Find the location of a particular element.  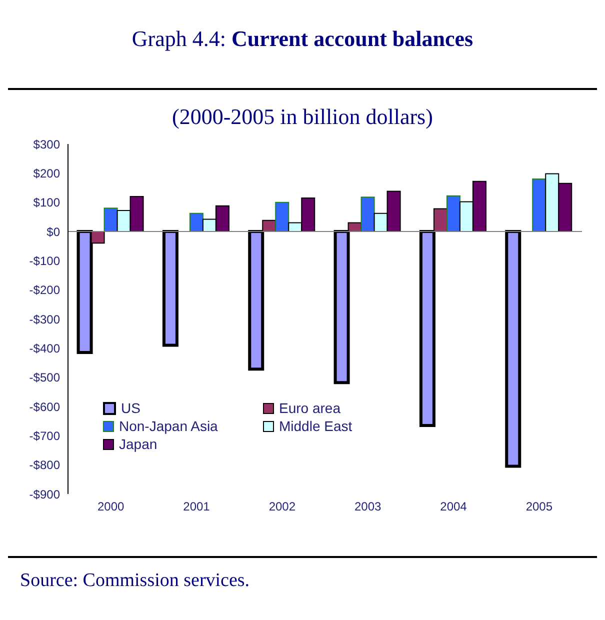

source-note: Source: Commission services. is located at coordinates (135, 581).